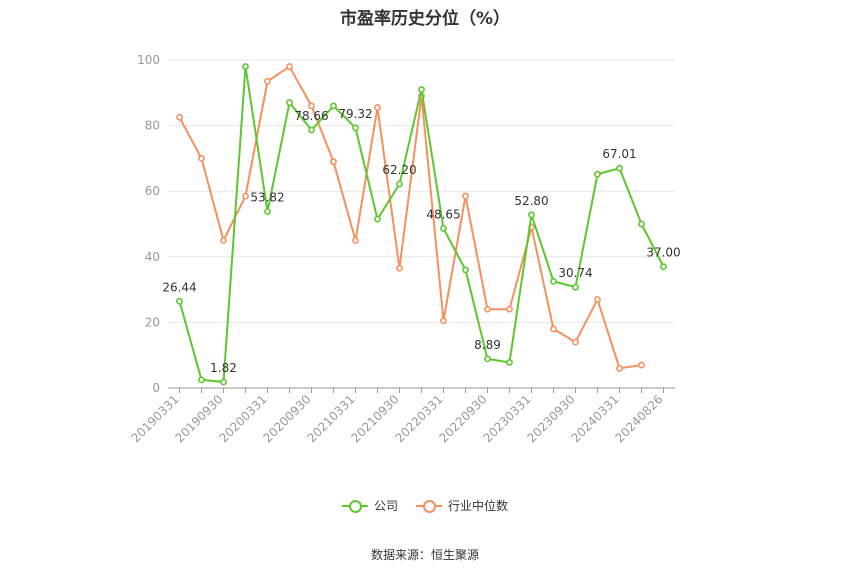 The width and height of the screenshot is (850, 575). What do you see at coordinates (385, 506) in the screenshot?
I see `legend-label: 公司` at bounding box center [385, 506].